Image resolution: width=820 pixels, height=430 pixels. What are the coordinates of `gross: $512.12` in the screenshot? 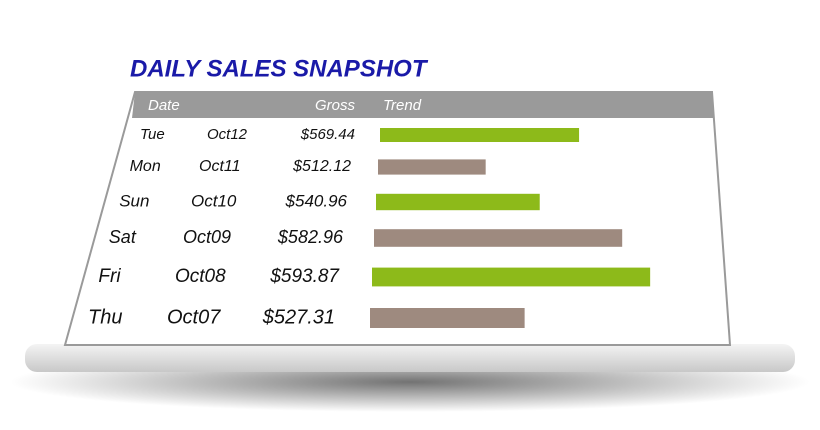 It's located at (321, 166).